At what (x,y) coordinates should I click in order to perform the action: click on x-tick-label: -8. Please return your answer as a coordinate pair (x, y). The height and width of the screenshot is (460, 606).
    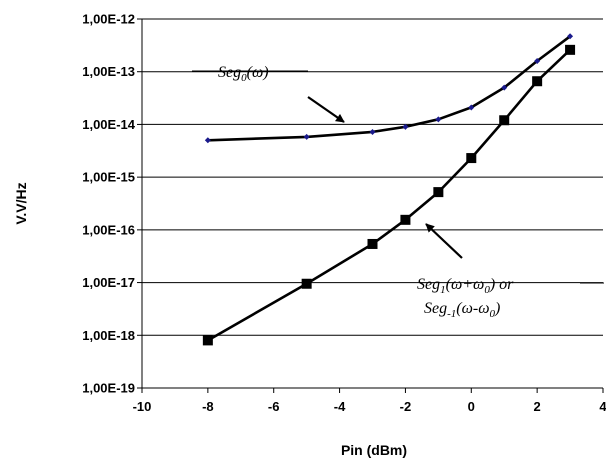
    Looking at the image, I should click on (208, 406).